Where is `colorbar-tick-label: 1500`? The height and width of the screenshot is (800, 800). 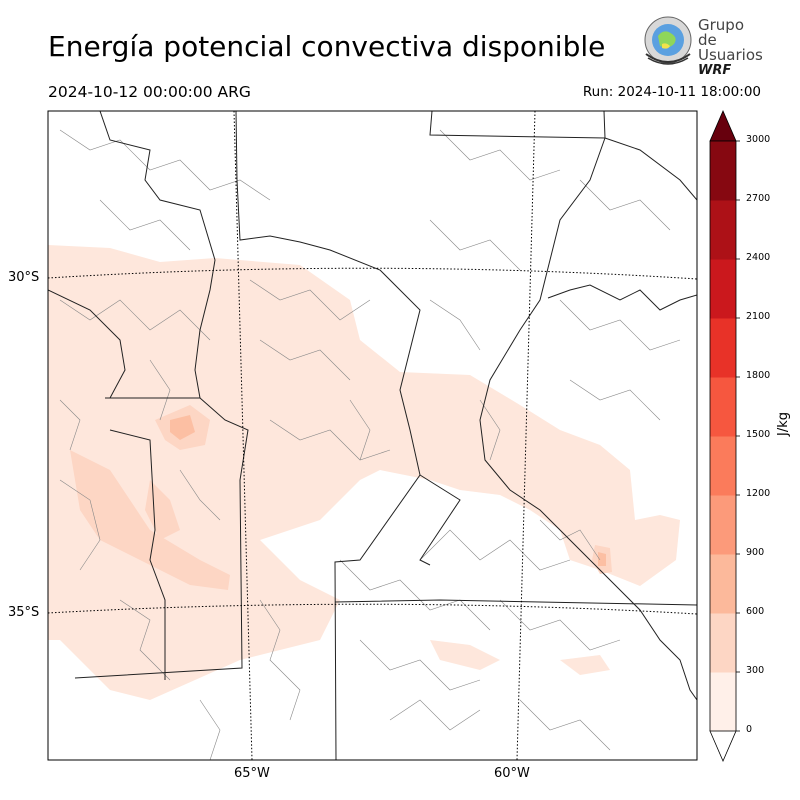 colorbar-tick-label: 1500 is located at coordinates (758, 434).